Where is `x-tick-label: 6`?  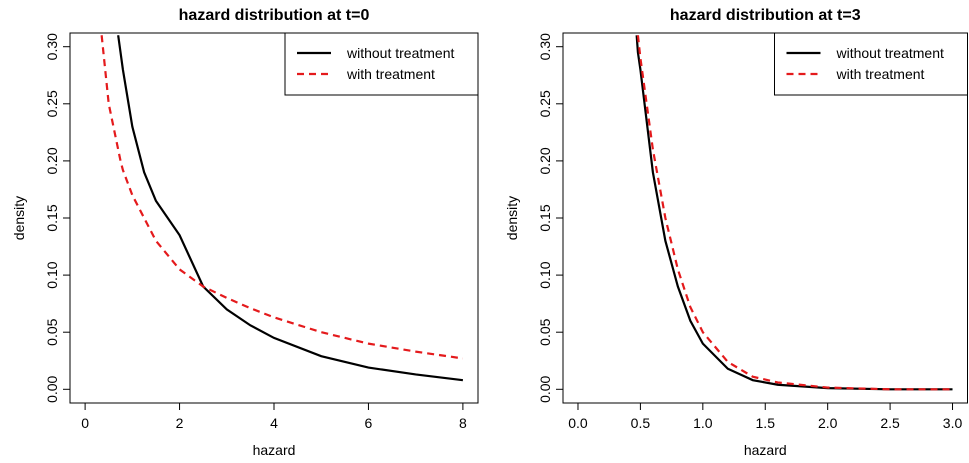
x-tick-label: 6 is located at coordinates (369, 423).